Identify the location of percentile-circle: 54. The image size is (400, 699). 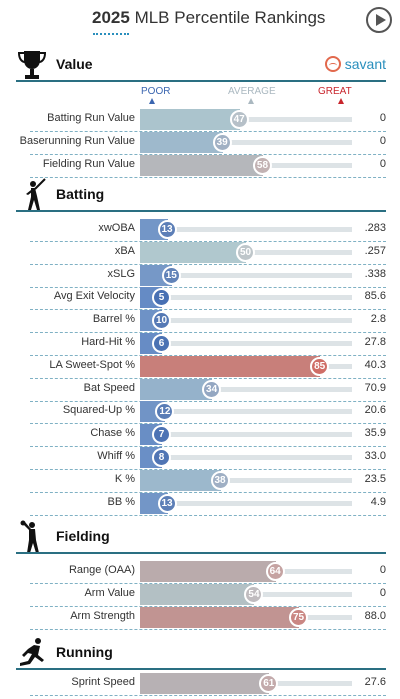
(254, 594).